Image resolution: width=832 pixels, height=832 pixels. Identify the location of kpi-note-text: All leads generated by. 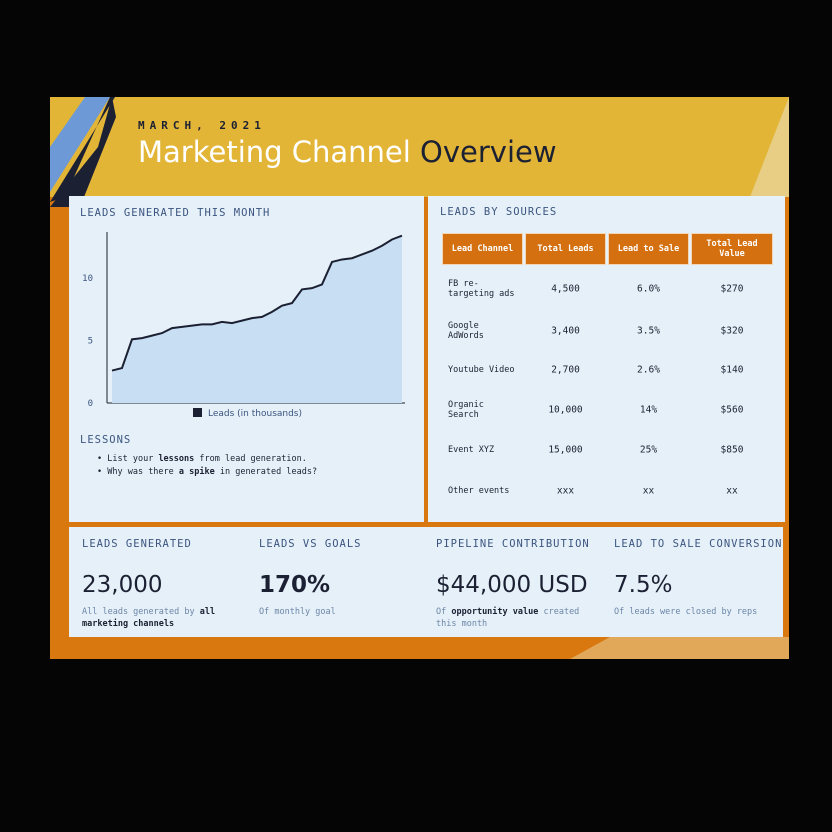
(141, 612).